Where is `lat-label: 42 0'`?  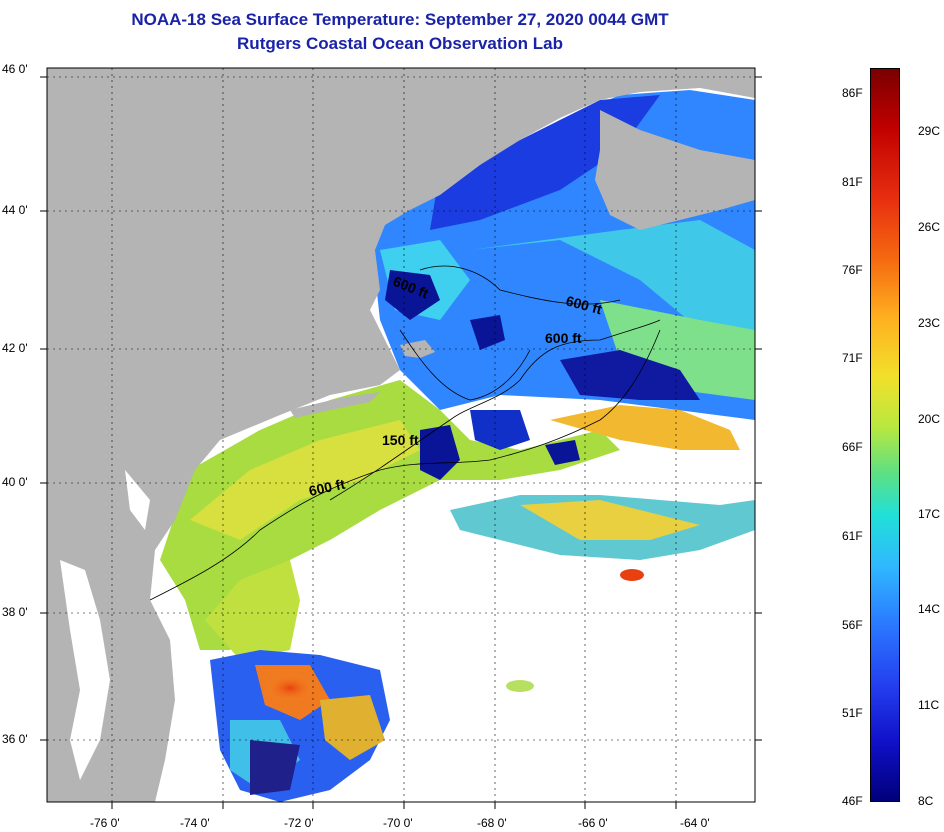 lat-label: 42 0' is located at coordinates (15, 348).